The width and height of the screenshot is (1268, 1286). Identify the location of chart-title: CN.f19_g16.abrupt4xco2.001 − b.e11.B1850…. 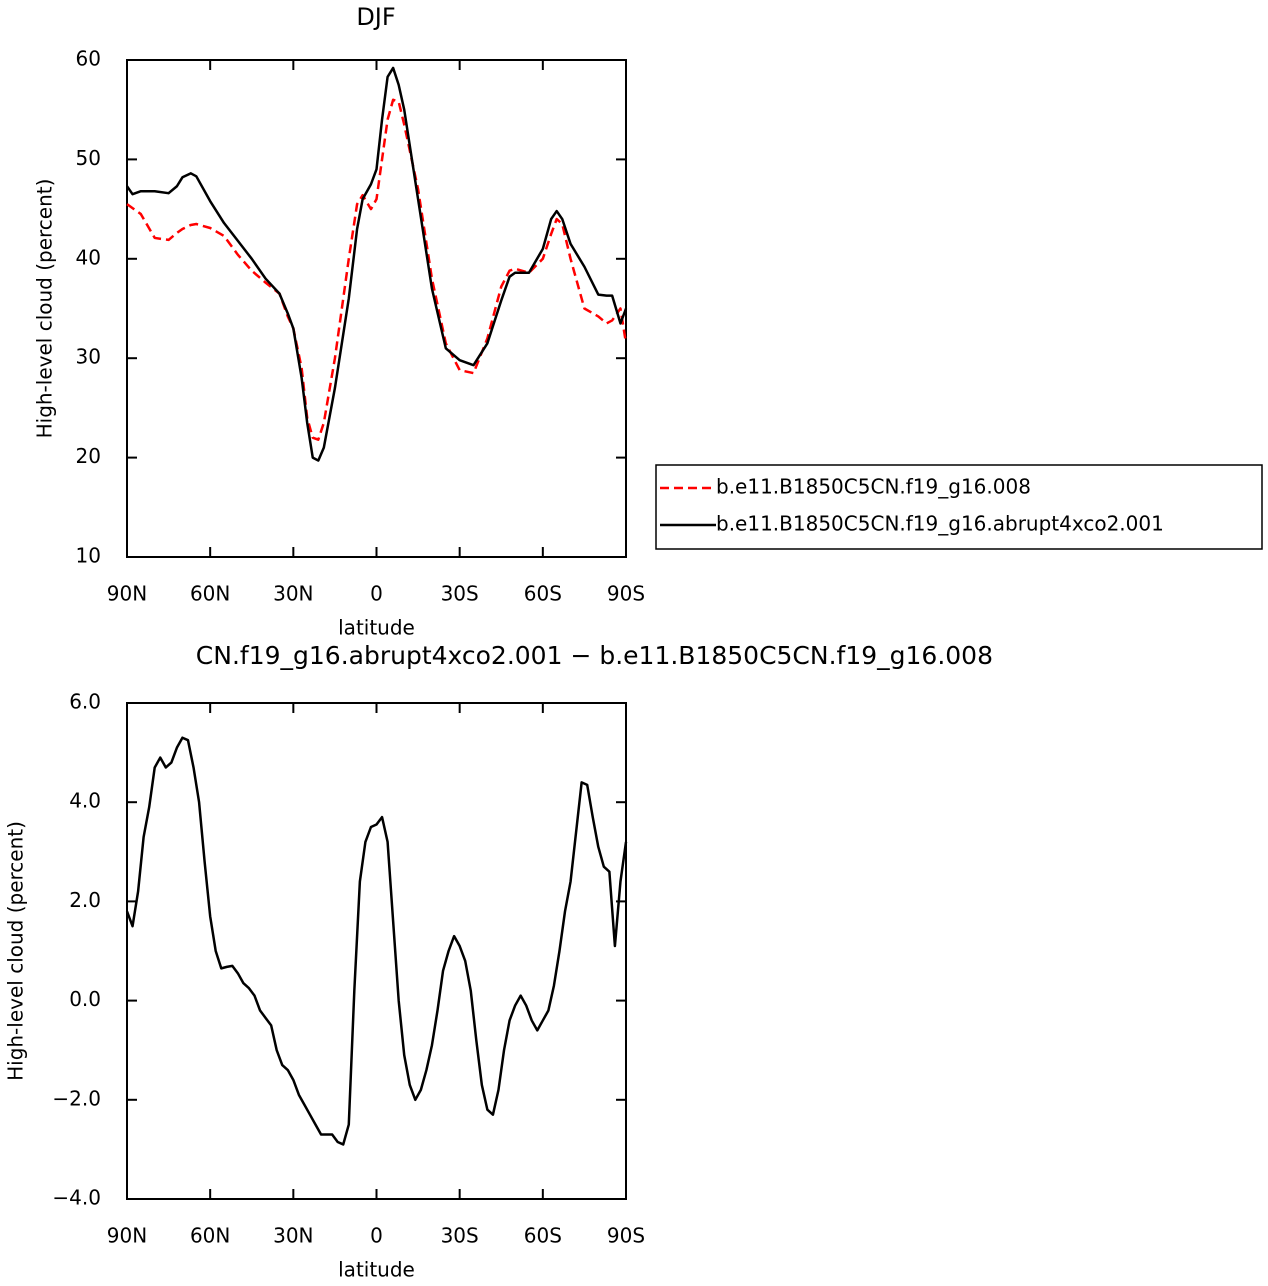
(594, 655).